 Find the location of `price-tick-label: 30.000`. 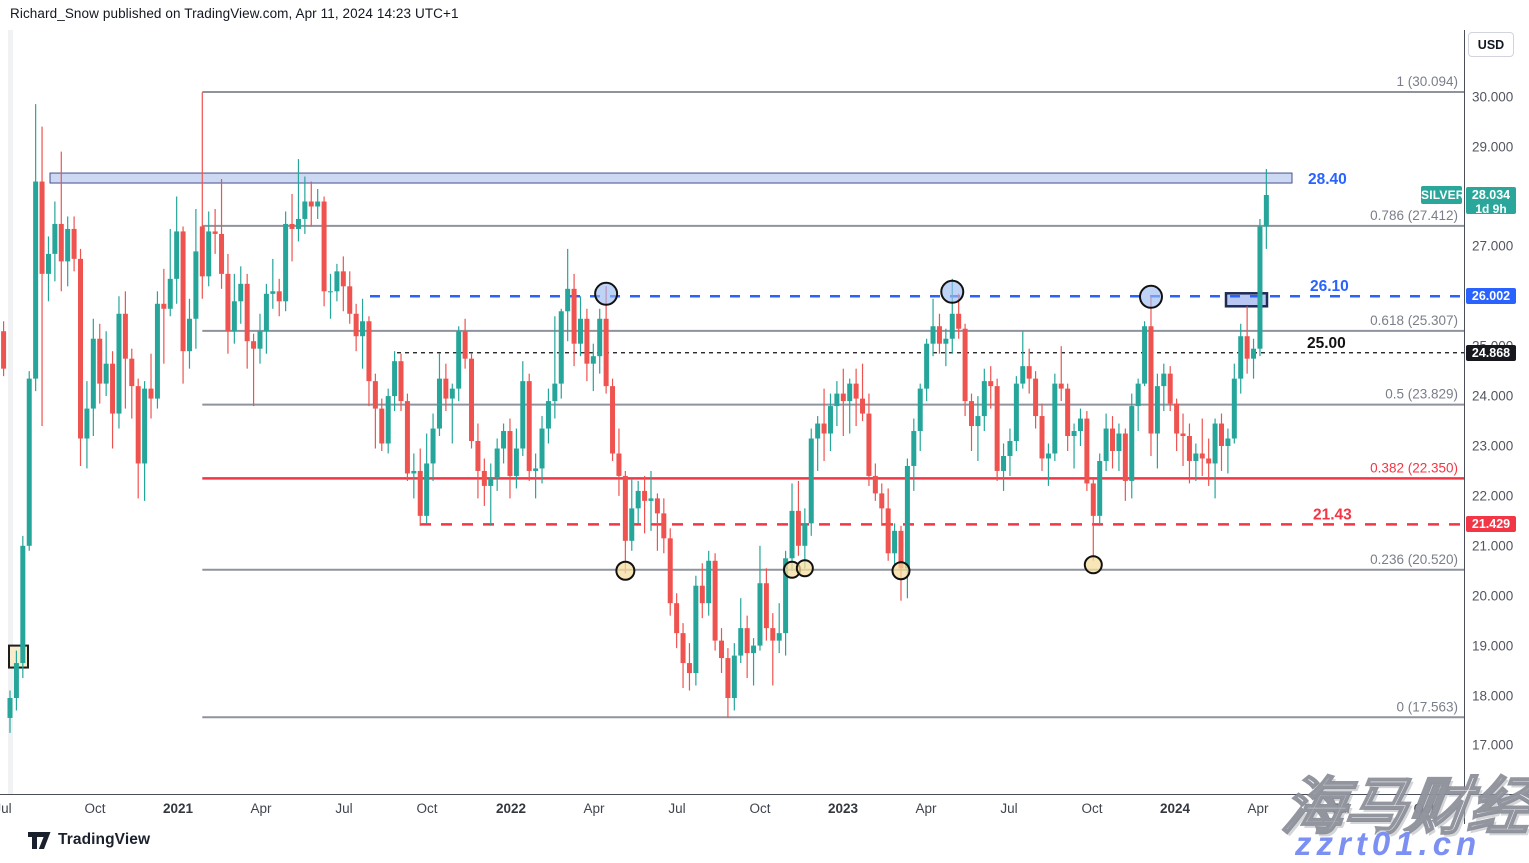

price-tick-label: 30.000 is located at coordinates (1493, 97).